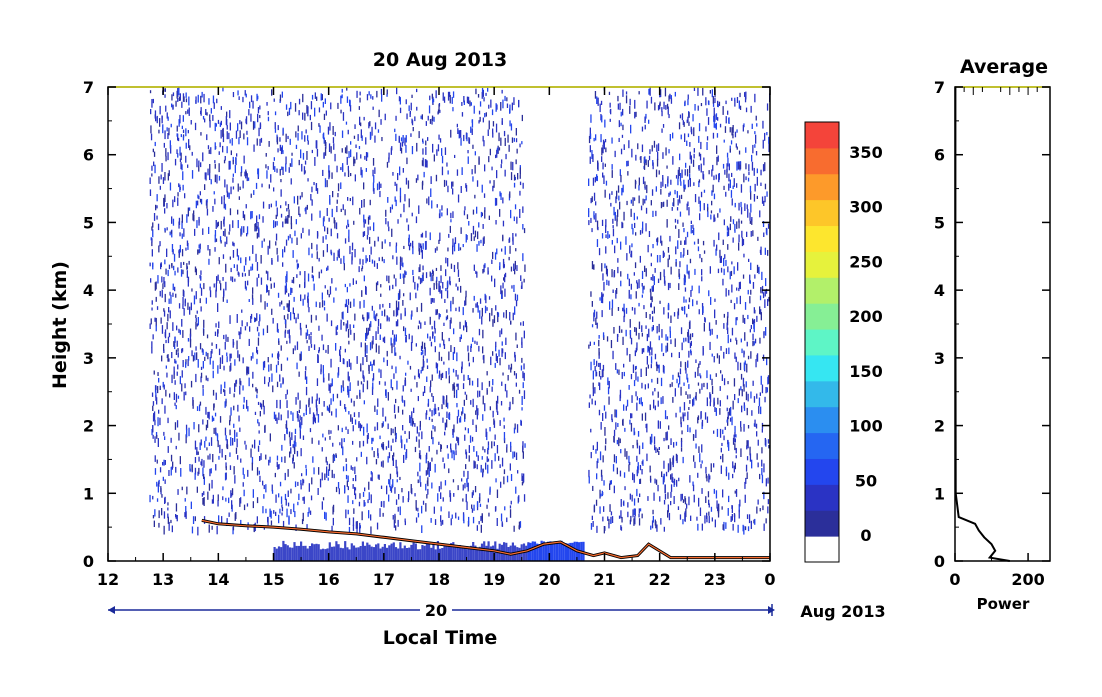 The height and width of the screenshot is (697, 1102). What do you see at coordinates (822, 342) in the screenshot?
I see `colorbar-cell` at bounding box center [822, 342].